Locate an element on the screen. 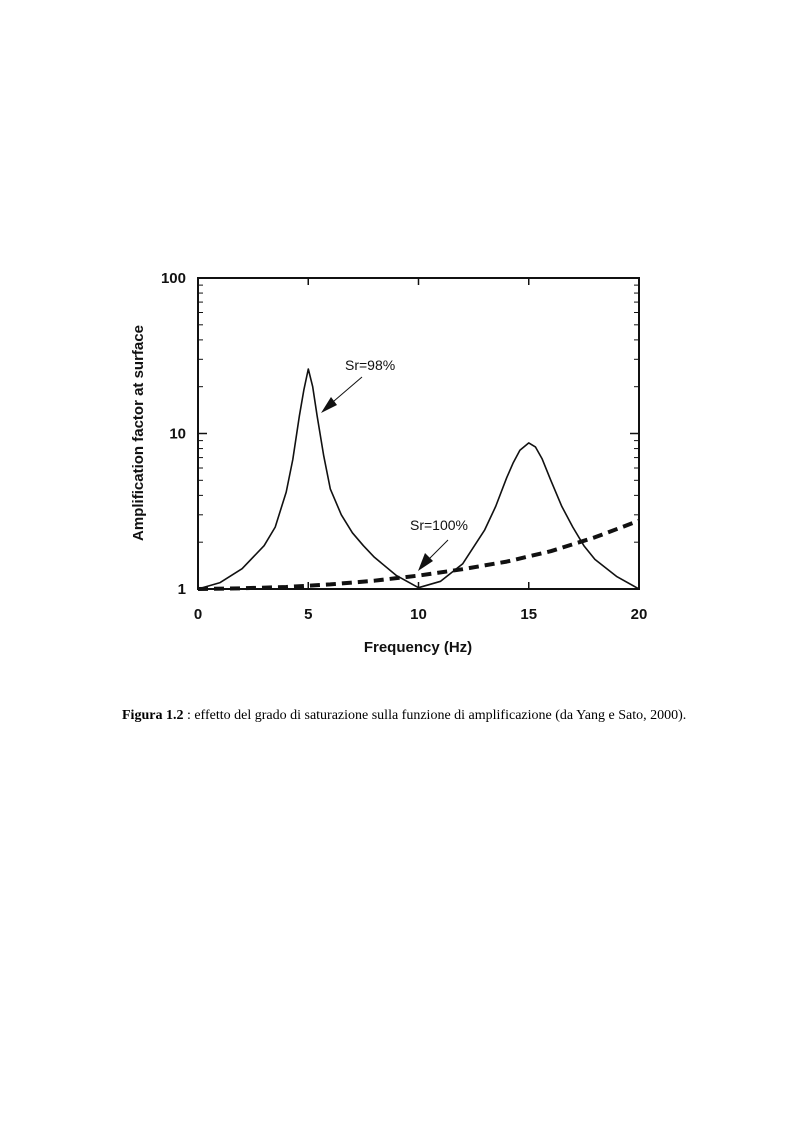 Image resolution: width=793 pixels, height=1123 pixels. x-tick-label: 15 is located at coordinates (528, 614).